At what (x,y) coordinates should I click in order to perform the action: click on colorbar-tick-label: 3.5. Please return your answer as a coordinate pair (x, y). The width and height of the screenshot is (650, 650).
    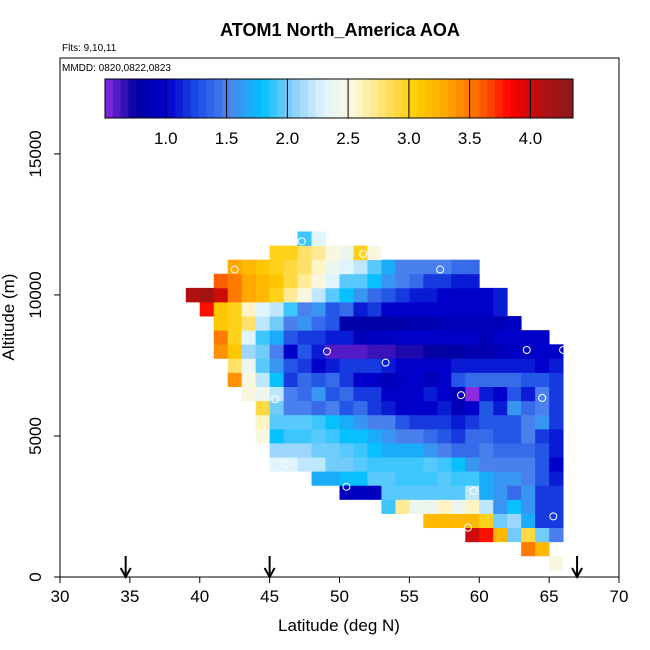
    Looking at the image, I should click on (470, 138).